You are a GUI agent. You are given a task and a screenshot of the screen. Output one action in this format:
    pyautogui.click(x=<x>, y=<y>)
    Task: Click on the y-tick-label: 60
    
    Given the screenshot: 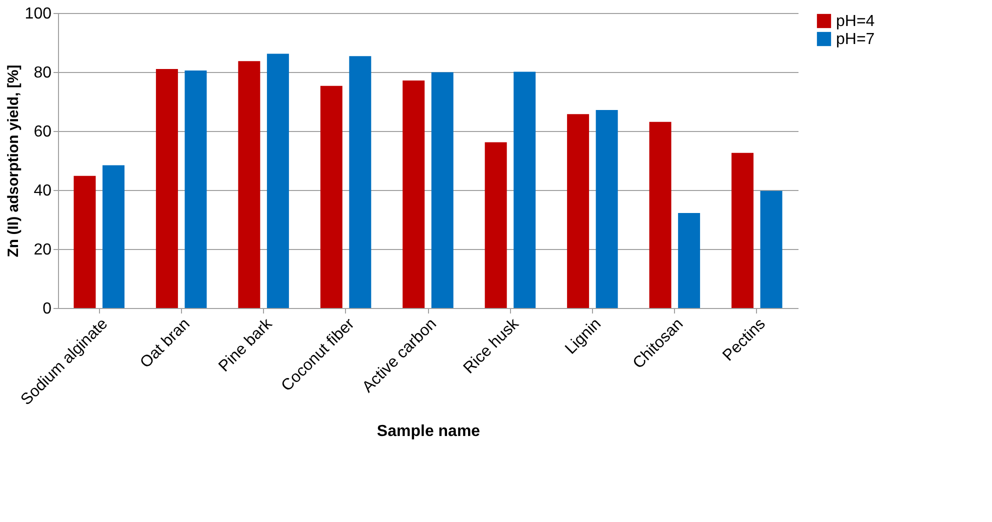 What is the action you would take?
    pyautogui.click(x=43, y=132)
    